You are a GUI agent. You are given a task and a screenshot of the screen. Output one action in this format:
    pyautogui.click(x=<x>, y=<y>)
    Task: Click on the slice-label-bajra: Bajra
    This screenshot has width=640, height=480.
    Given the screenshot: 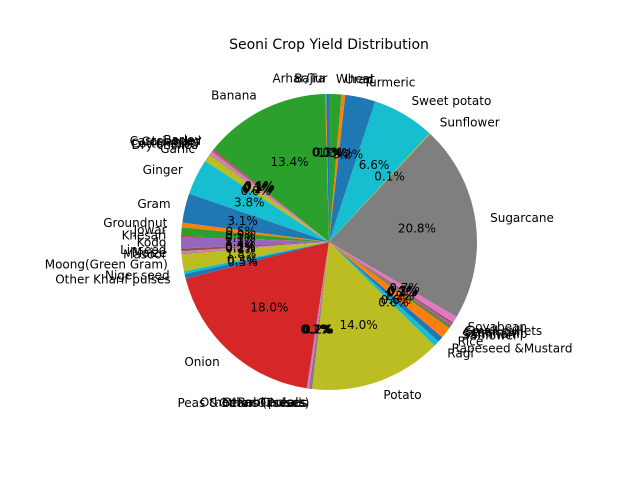 What is the action you would take?
    pyautogui.click(x=309, y=79)
    